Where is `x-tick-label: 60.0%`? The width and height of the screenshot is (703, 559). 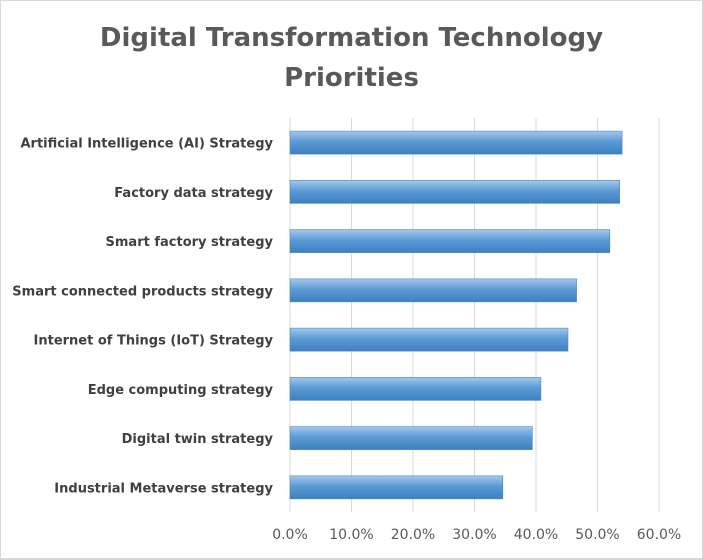
x-tick-label: 60.0% is located at coordinates (659, 535).